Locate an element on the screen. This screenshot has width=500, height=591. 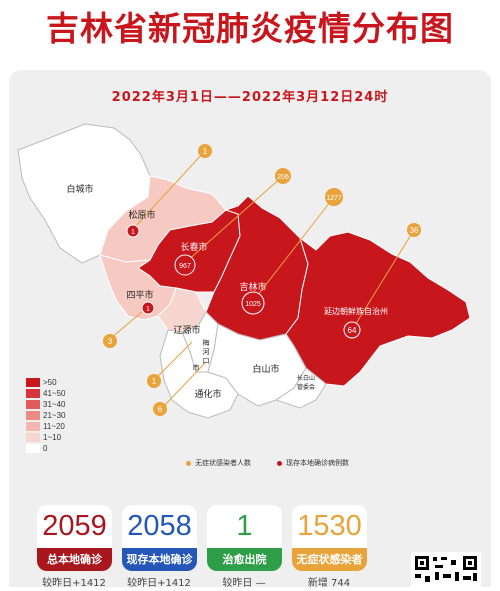
stat-label: 无症状感染者 is located at coordinates (329, 559).